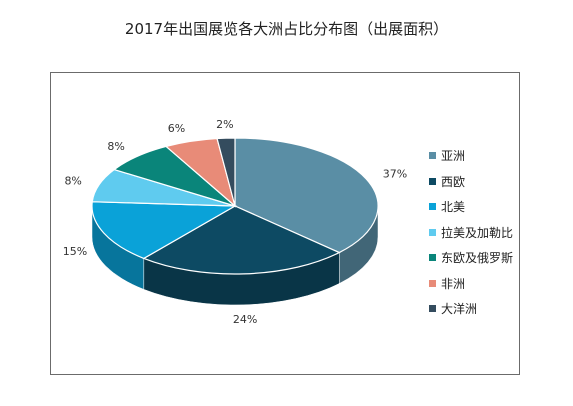 The width and height of the screenshot is (573, 406). Describe the element at coordinates (395, 173) in the screenshot. I see `data-label-asia: 37%` at that location.